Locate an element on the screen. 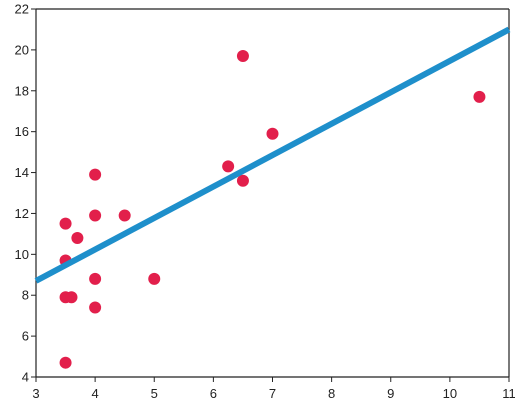 Image resolution: width=515 pixels, height=409 pixels. y-ticks: 4 6 8 10 12 14 16 18 20 22 is located at coordinates (25, 193).